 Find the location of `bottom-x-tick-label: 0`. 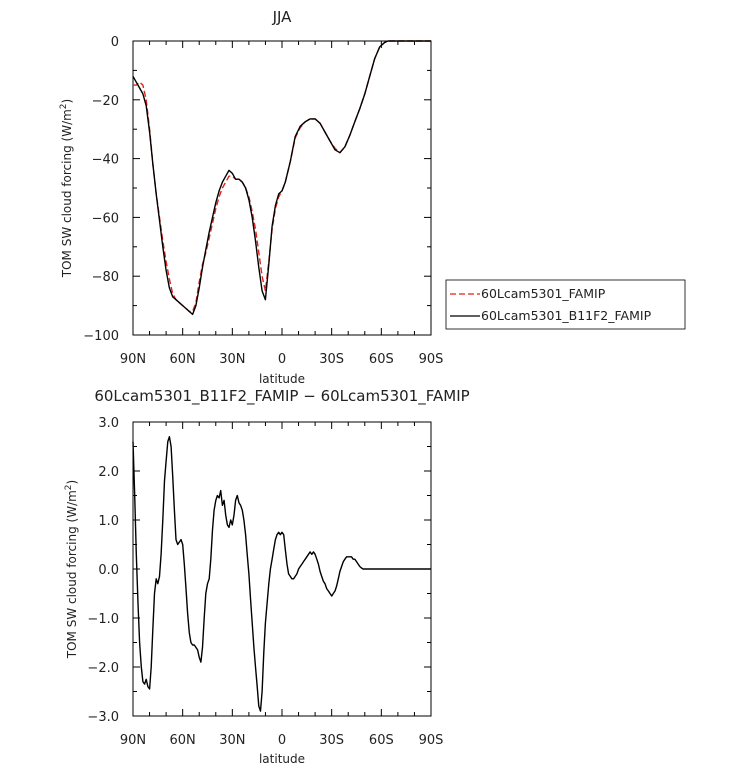

bottom-x-tick-label: 0 is located at coordinates (282, 740).